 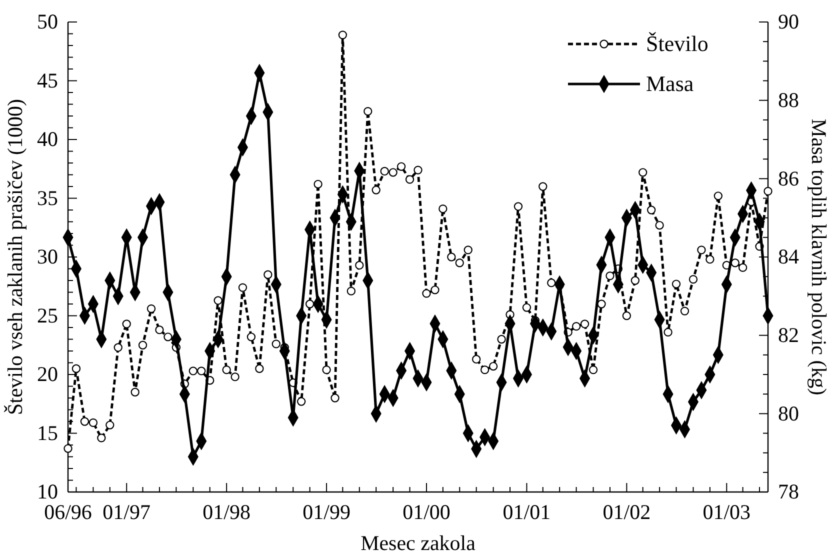 I want to click on x-tick-label: 01/01, so click(x=526, y=512).